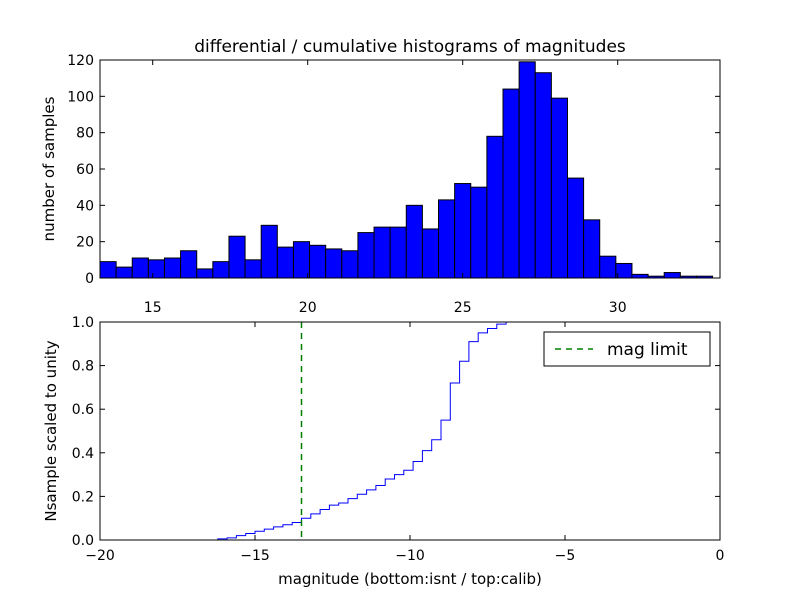 This screenshot has width=800, height=604. What do you see at coordinates (83, 541) in the screenshot?
I see `bottom-y-tick-label: 0.0` at bounding box center [83, 541].